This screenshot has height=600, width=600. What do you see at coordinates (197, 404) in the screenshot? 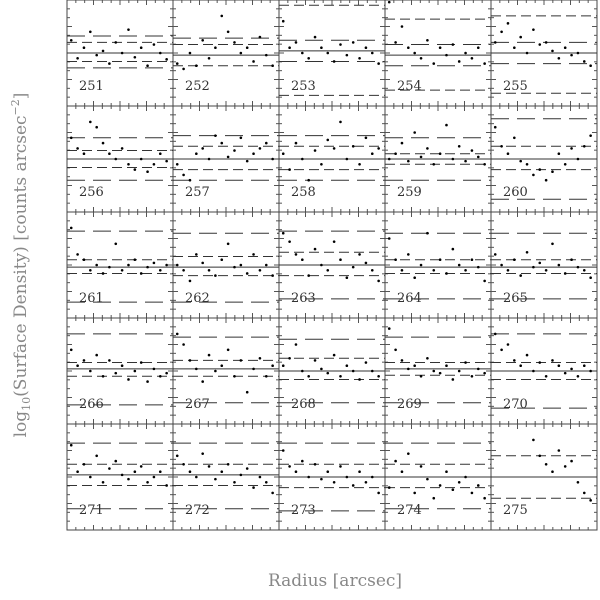
I see `panel-label: 267` at bounding box center [197, 404].